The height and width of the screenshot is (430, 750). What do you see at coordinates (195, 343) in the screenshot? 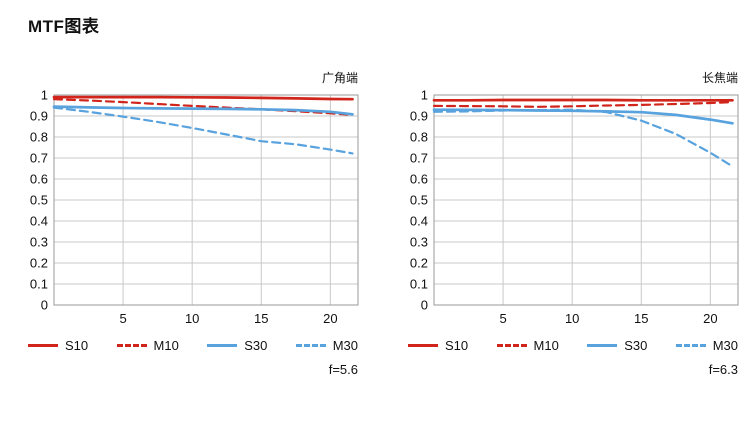
I see `legend-wide: S10 M10 S30 M30` at bounding box center [195, 343].